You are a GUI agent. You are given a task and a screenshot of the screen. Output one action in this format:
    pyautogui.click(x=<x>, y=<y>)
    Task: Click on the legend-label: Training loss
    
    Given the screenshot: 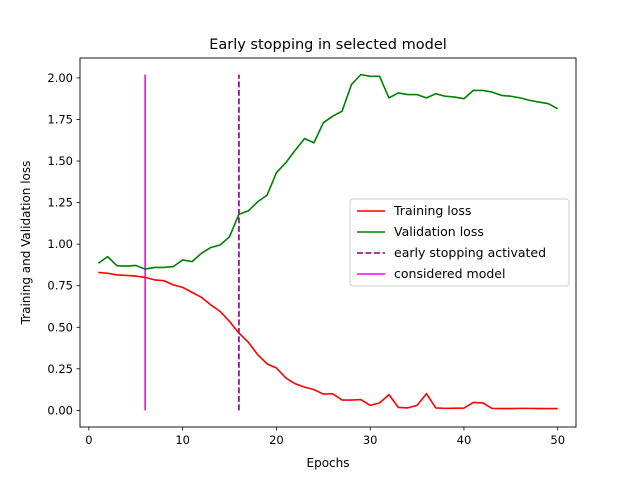 What is the action you would take?
    pyautogui.click(x=432, y=210)
    